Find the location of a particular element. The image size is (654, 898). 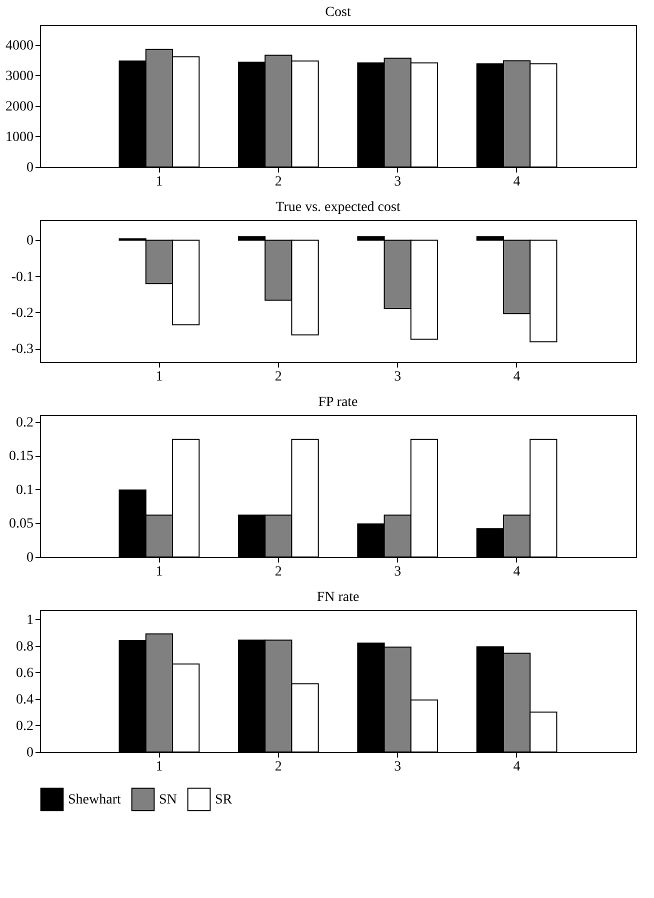

chart-title: FN rate is located at coordinates (338, 597).